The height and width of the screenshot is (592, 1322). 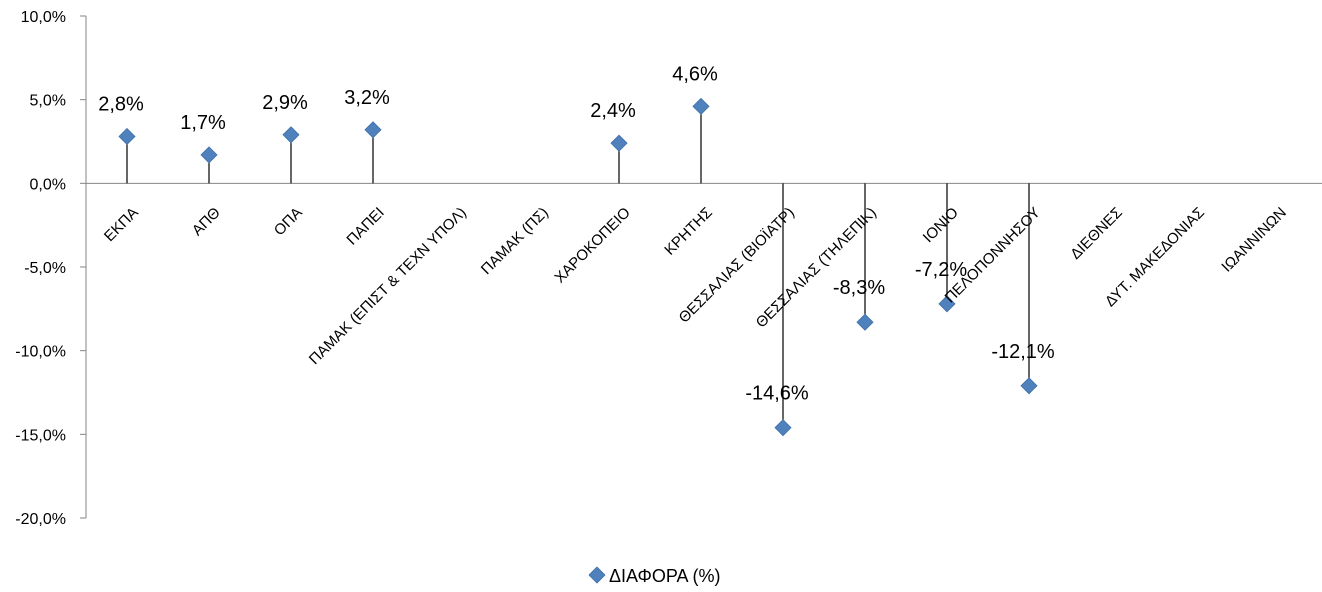 I want to click on data-label: 1,7%, so click(x=203, y=123).